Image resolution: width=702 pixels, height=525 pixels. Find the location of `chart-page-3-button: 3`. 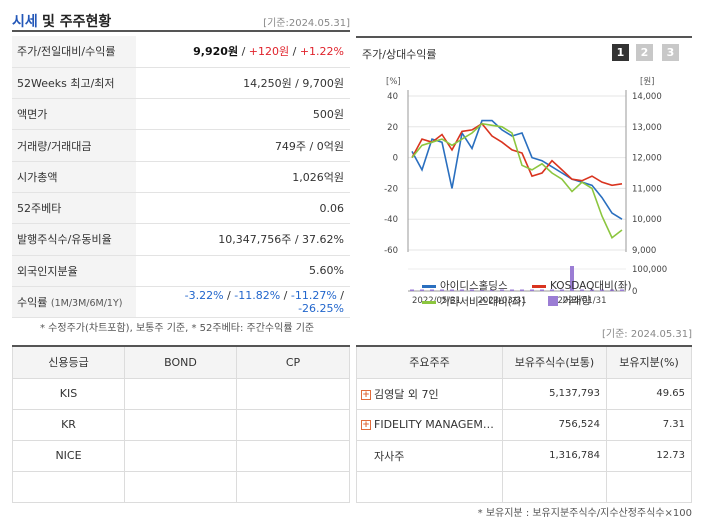

chart-page-3-button: 3 is located at coordinates (670, 52).